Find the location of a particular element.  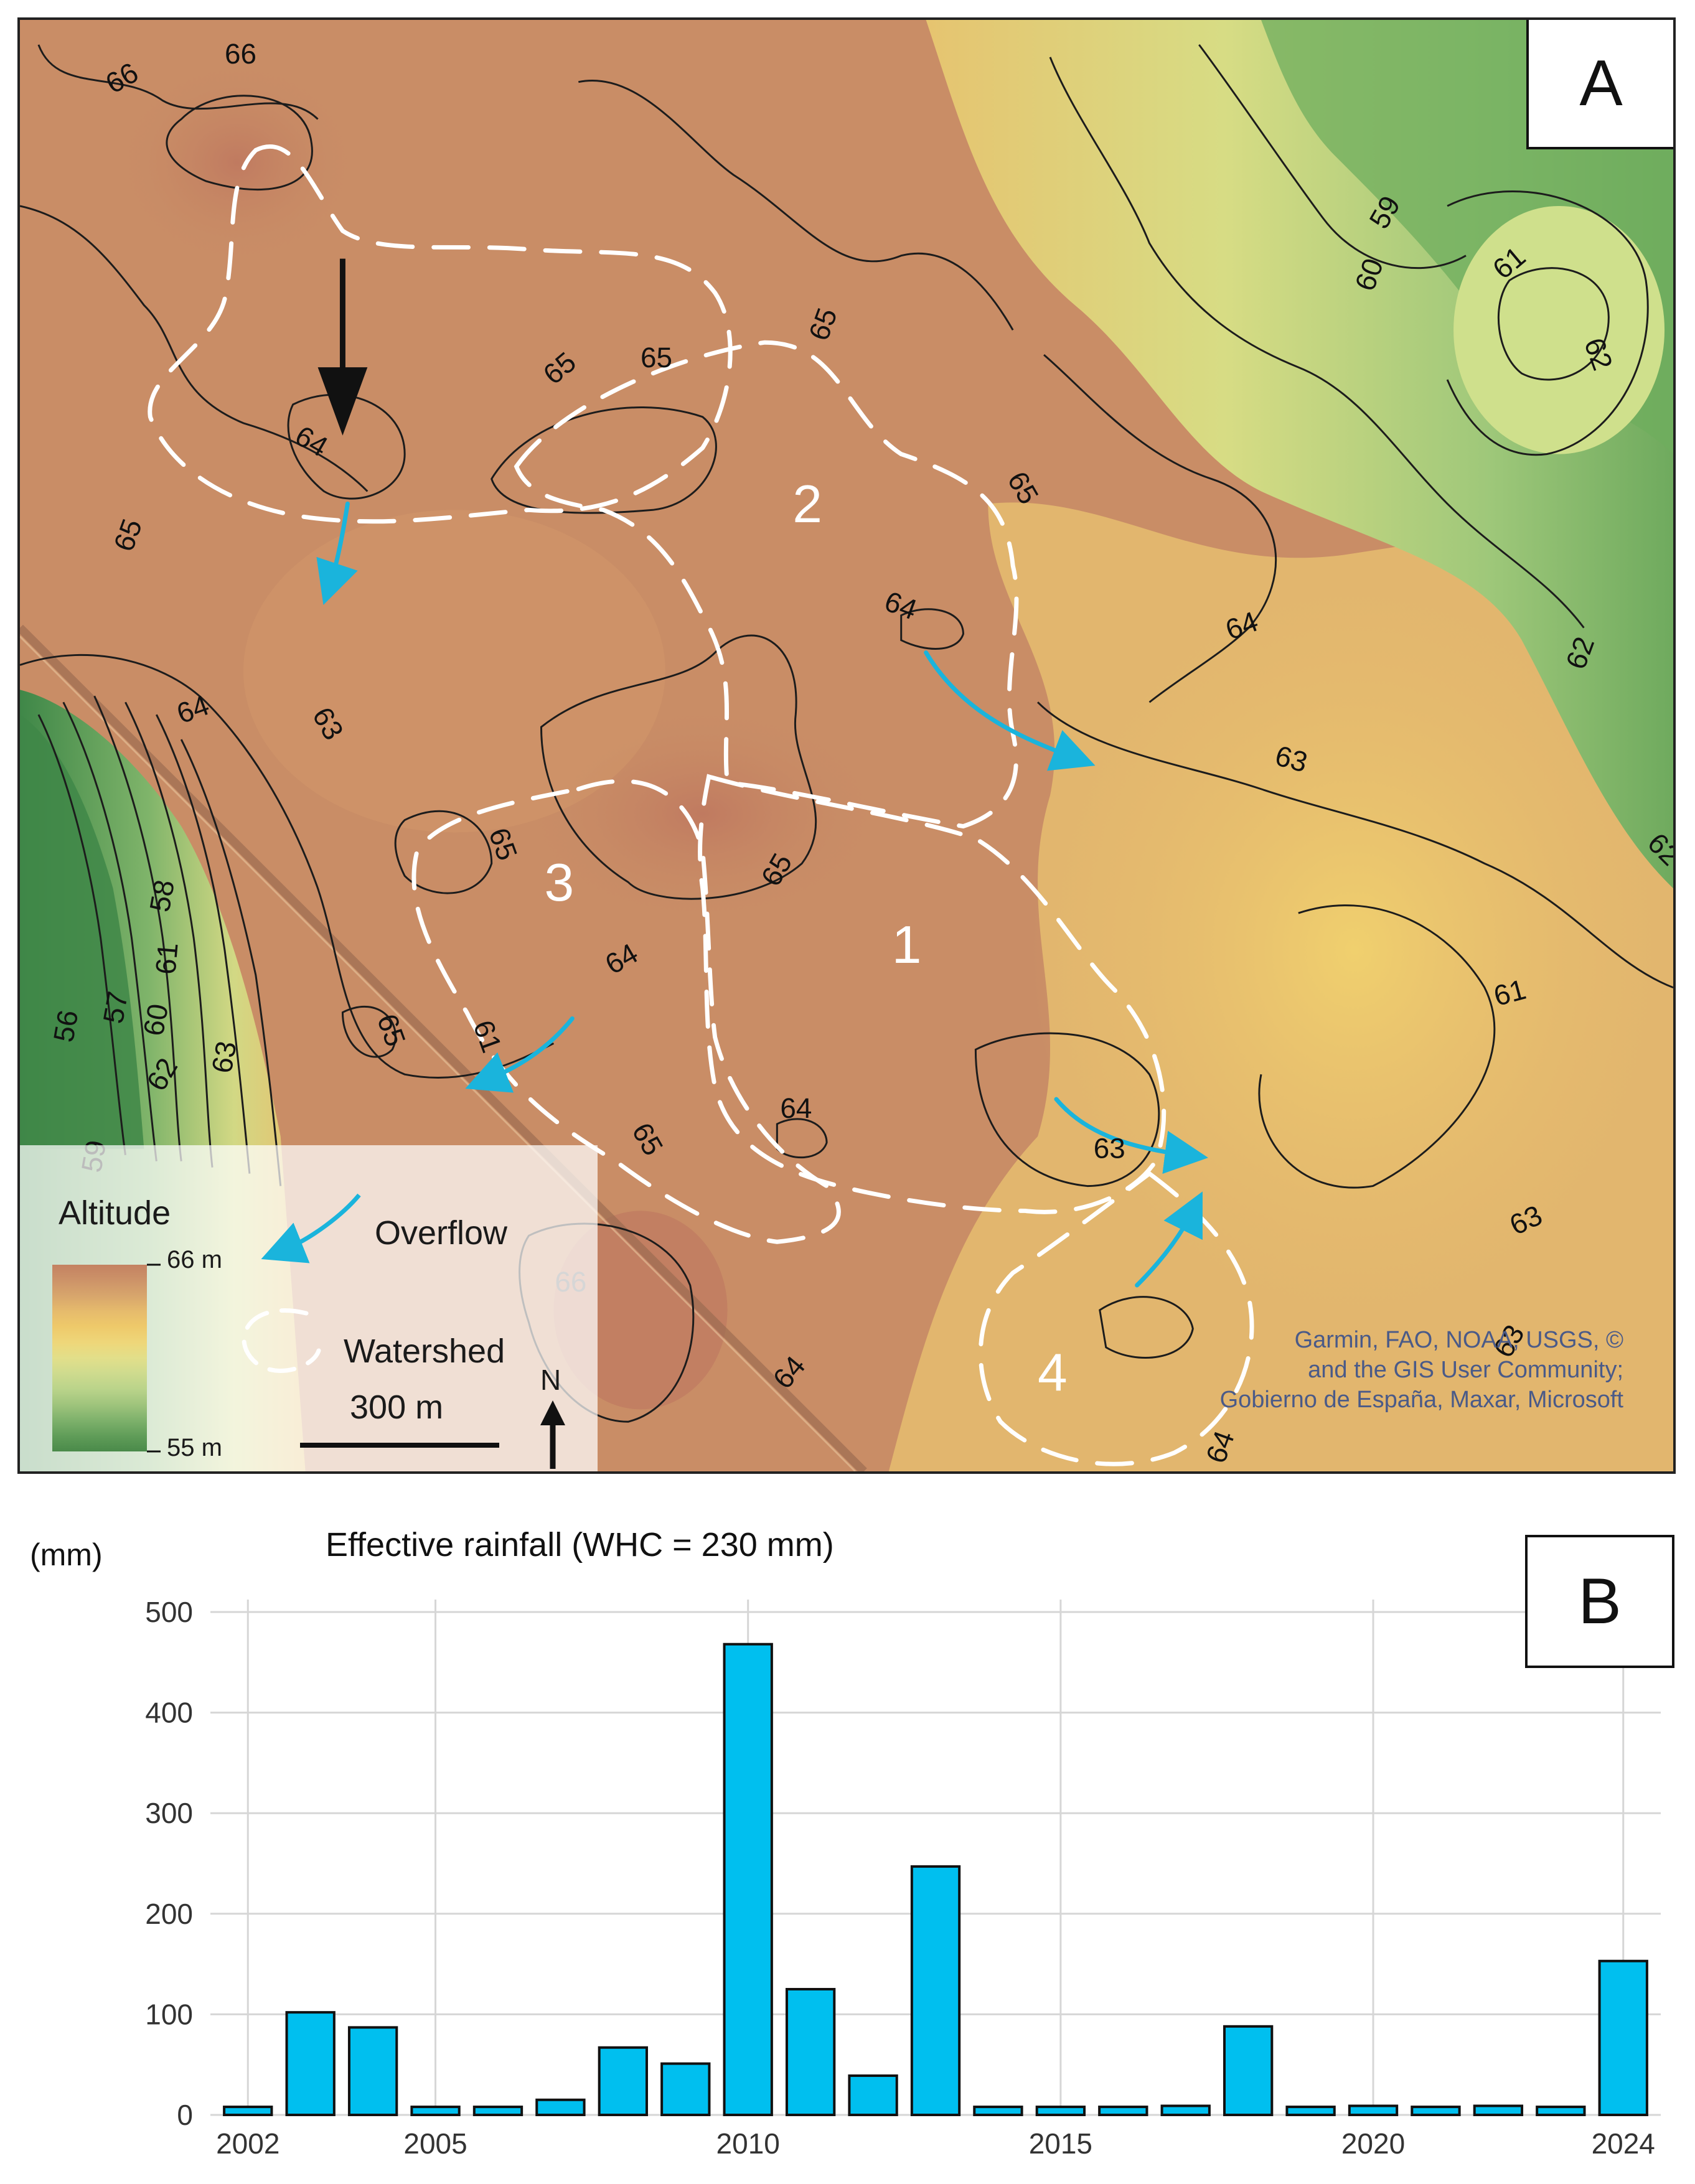

bar-2016 is located at coordinates (1123, 2111).